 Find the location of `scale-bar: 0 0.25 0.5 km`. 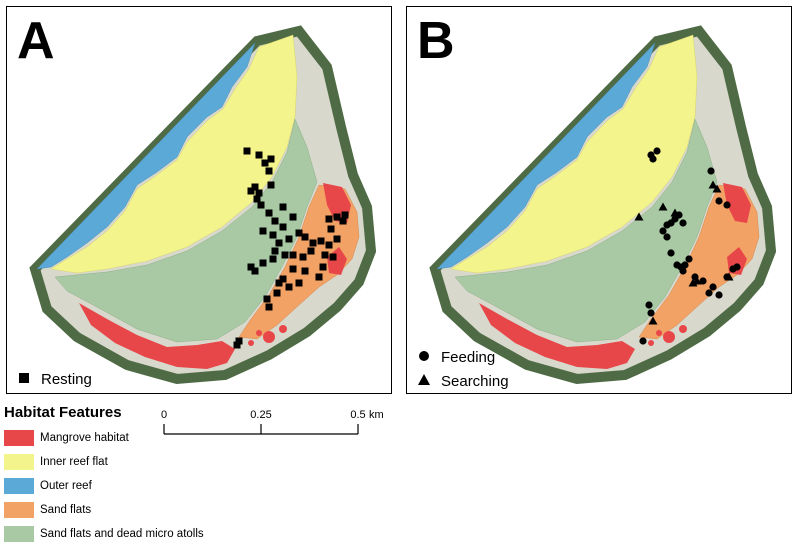

scale-bar: 0 0.25 0.5 km is located at coordinates (270, 424).